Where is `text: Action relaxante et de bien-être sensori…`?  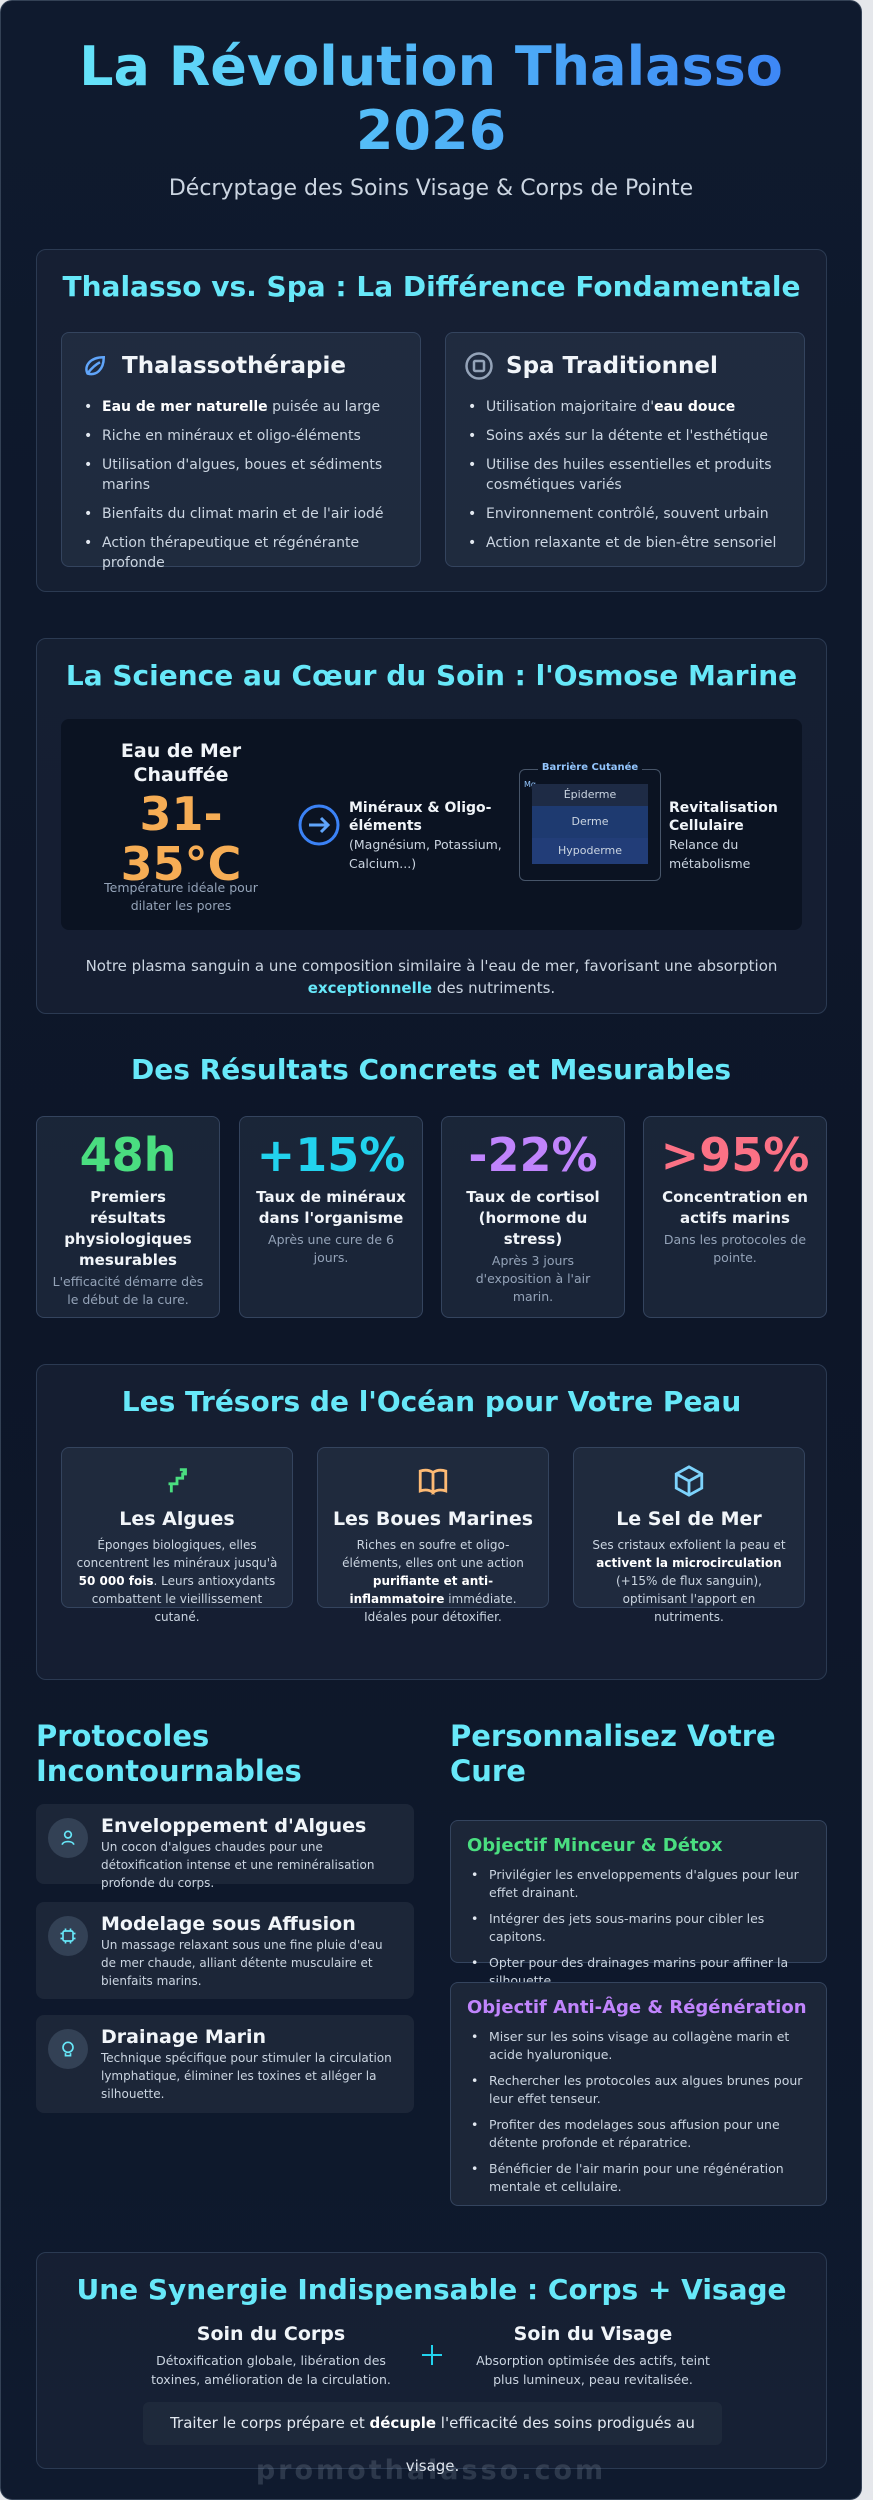
text: Action relaxante et de bien-être sensori… is located at coordinates (631, 543).